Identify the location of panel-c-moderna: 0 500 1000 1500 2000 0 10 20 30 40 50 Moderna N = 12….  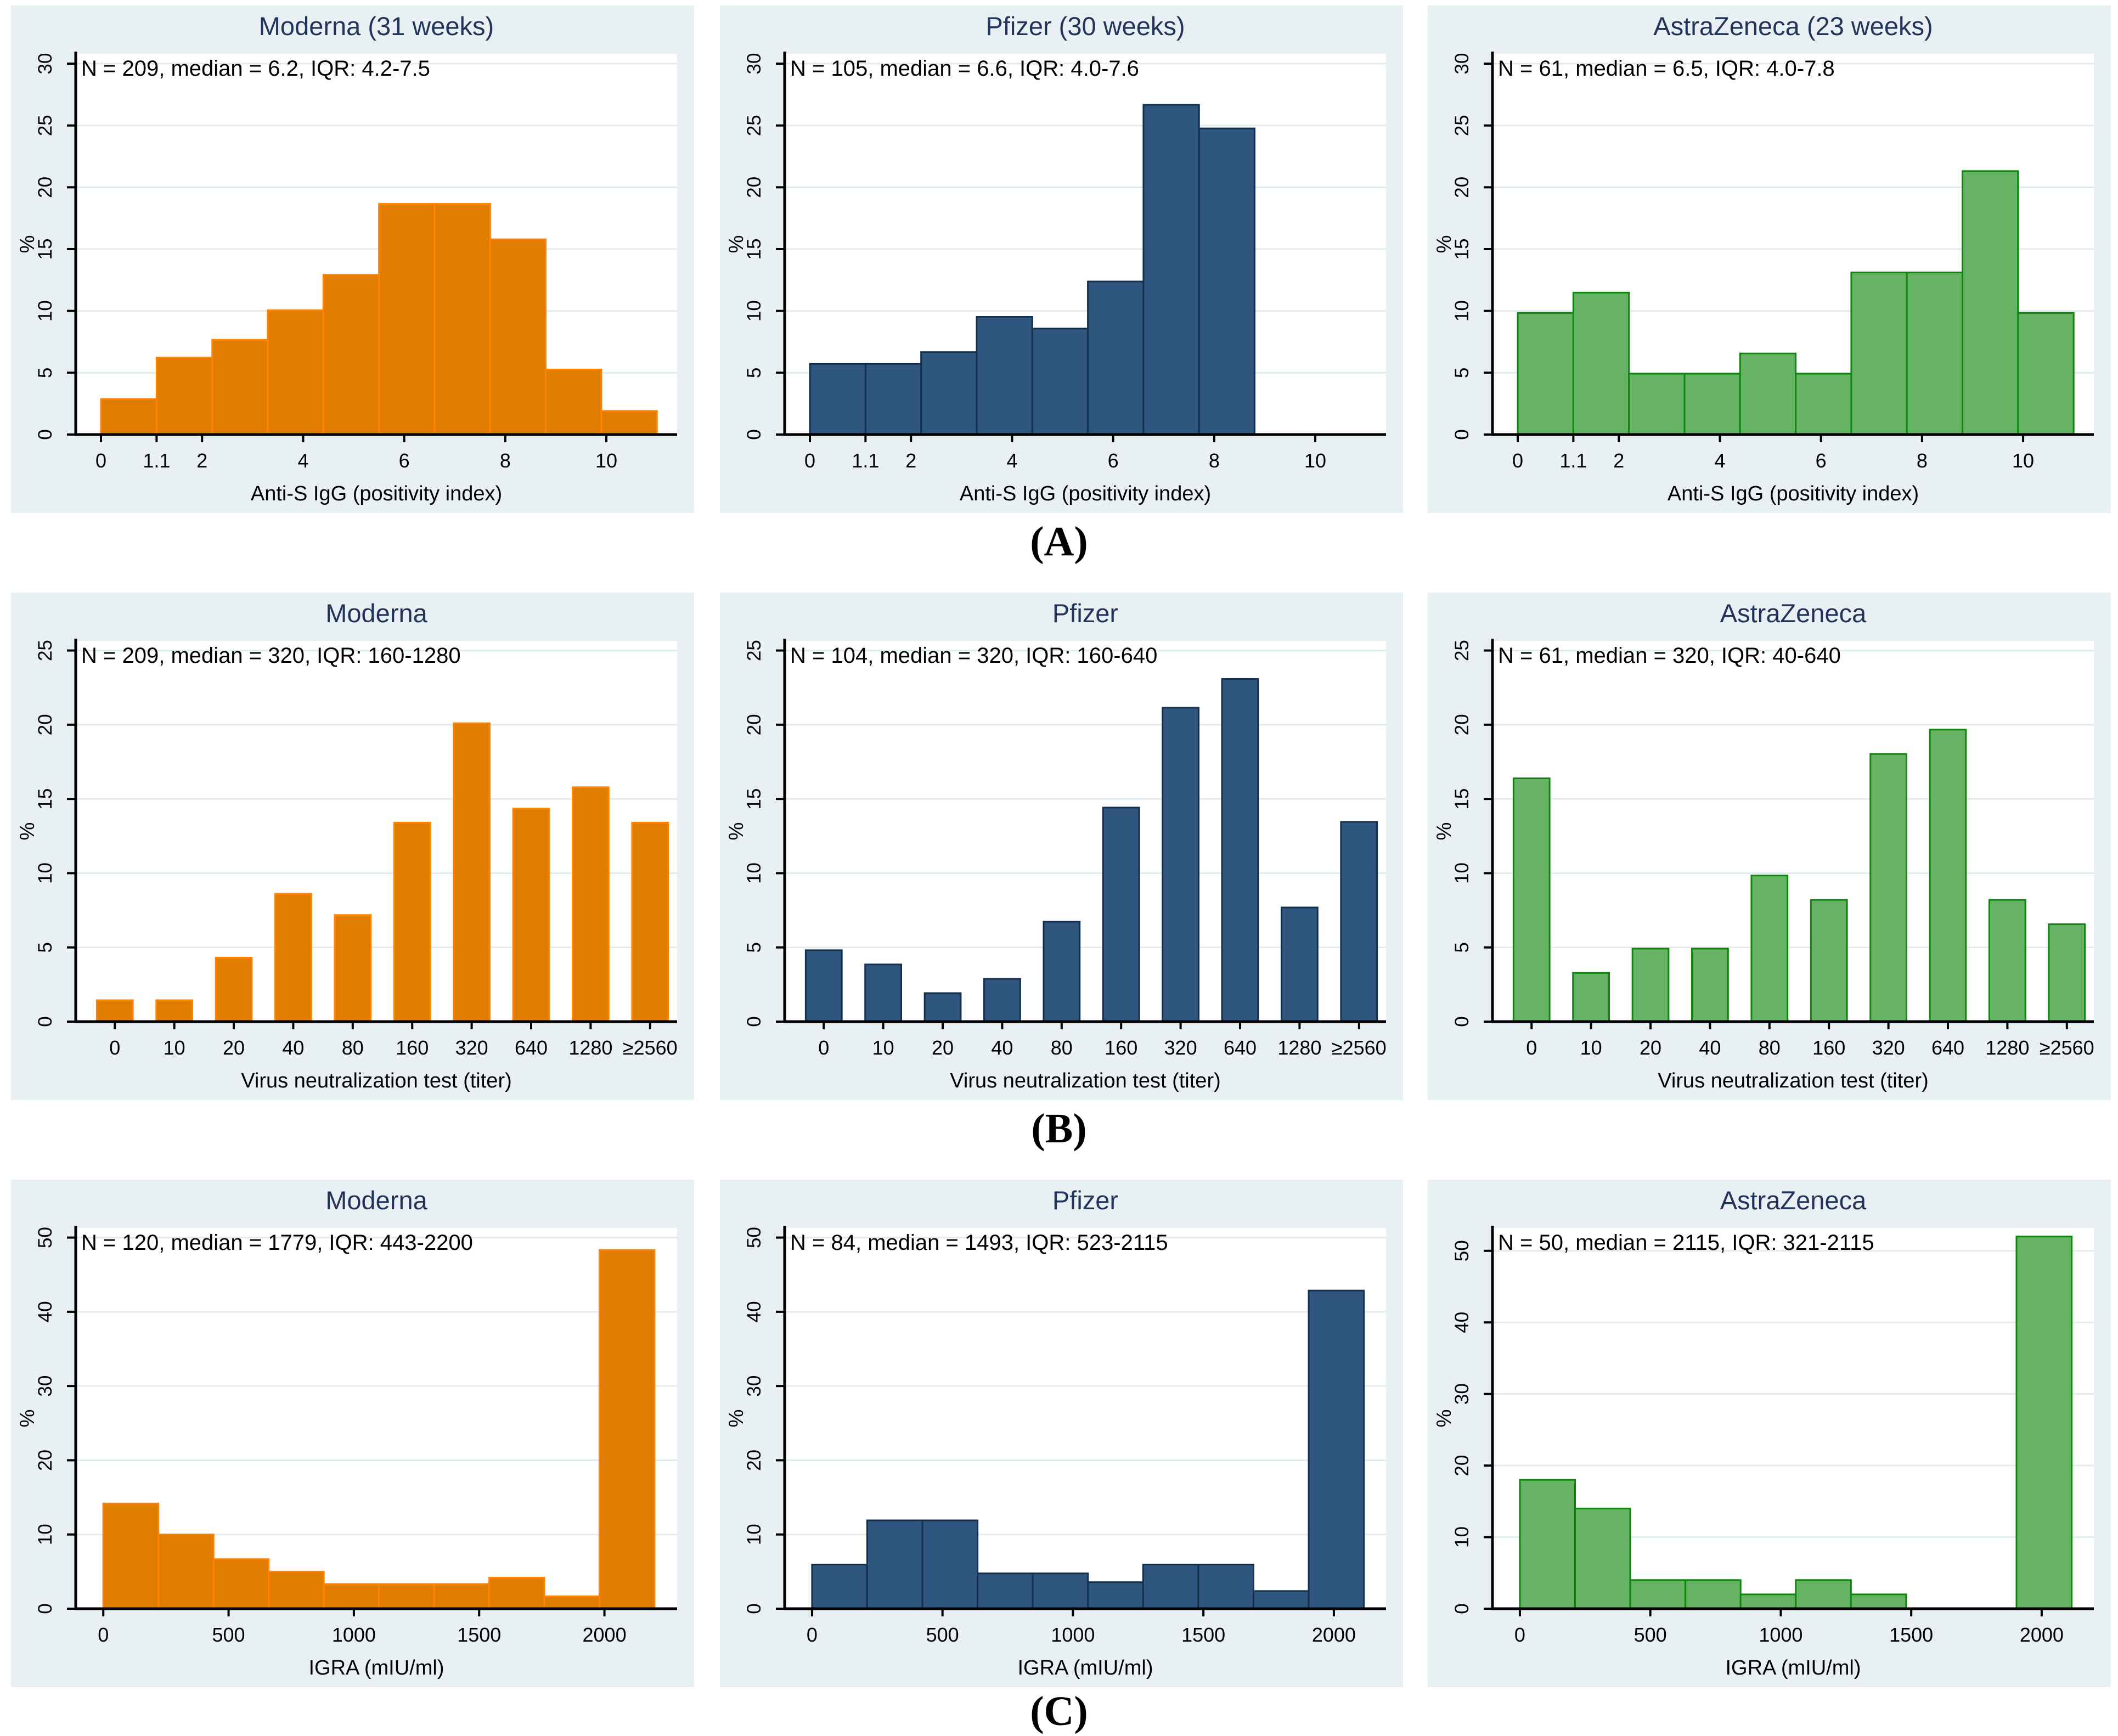
(352, 1433).